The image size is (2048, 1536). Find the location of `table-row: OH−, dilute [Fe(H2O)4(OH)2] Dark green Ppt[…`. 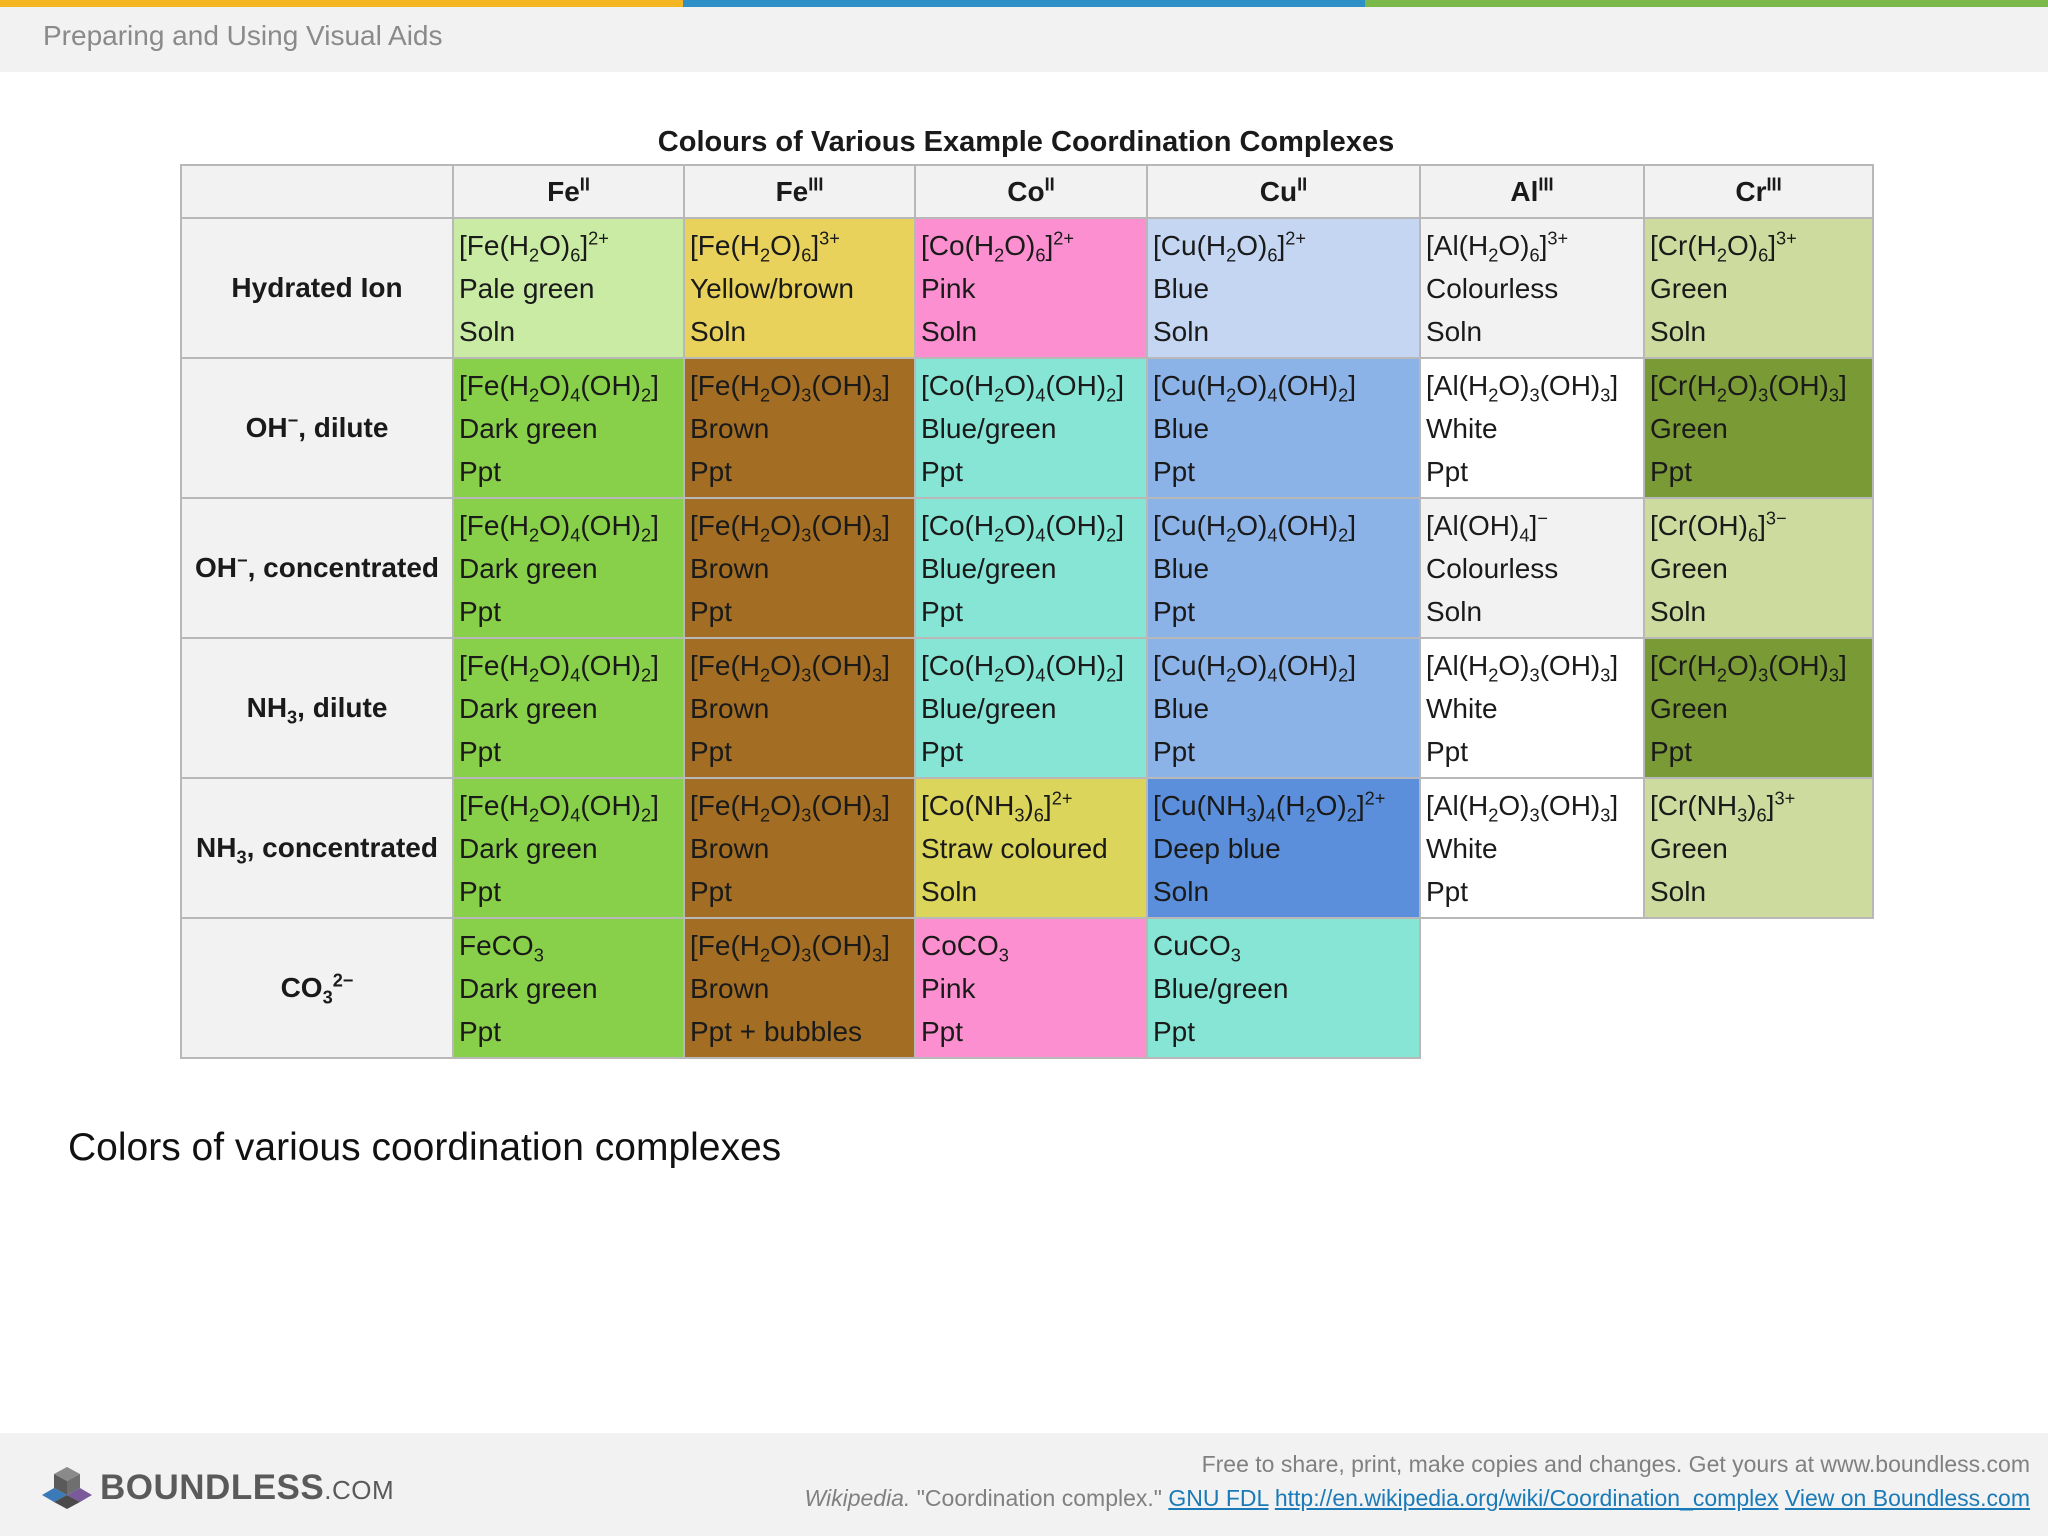

table-row: OH−, dilute [Fe(H2O)4(OH)2] Dark green Ppt[… is located at coordinates (1027, 428).